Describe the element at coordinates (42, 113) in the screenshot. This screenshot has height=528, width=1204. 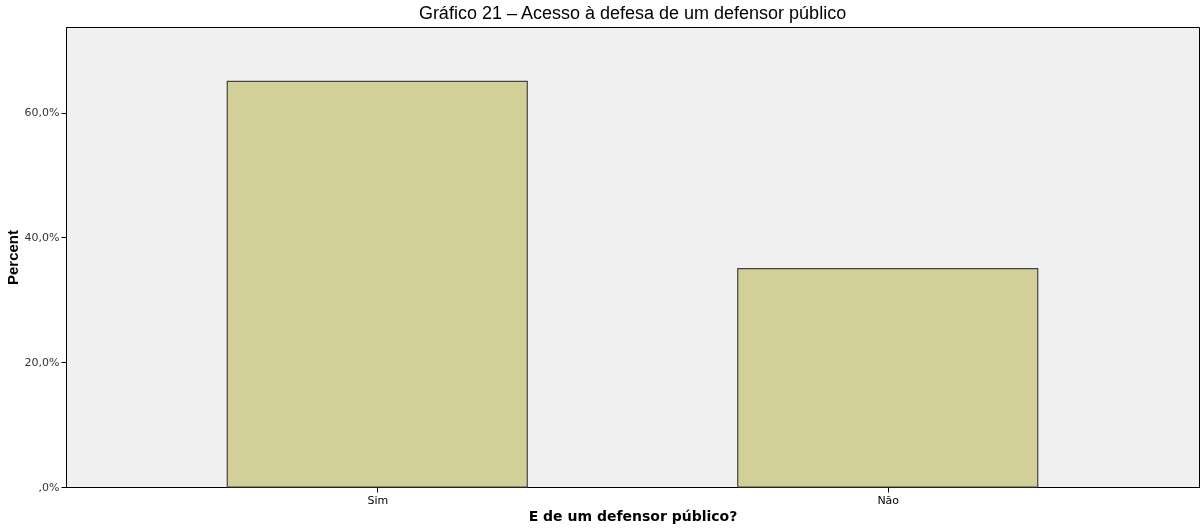
I see `y-tick-label: 60,0%` at that location.